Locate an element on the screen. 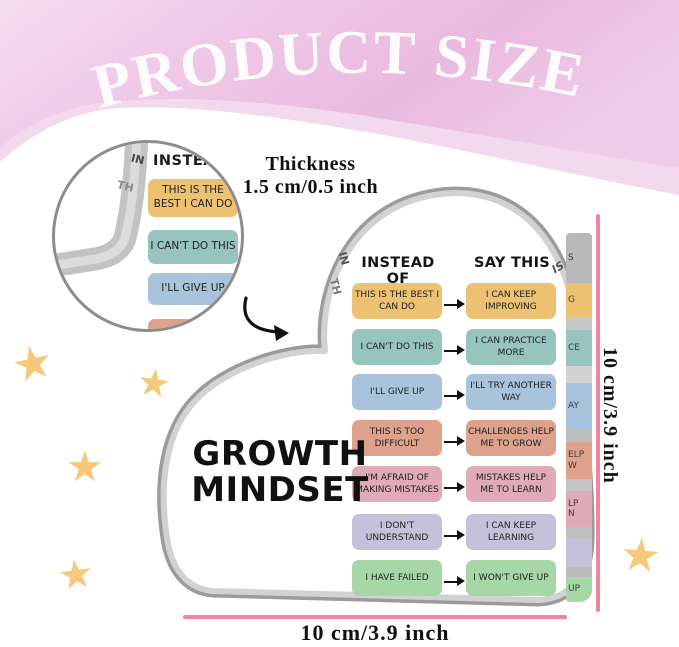 The width and height of the screenshot is (679, 647). say-chip: I CAN PRACTICE MORE is located at coordinates (511, 347).